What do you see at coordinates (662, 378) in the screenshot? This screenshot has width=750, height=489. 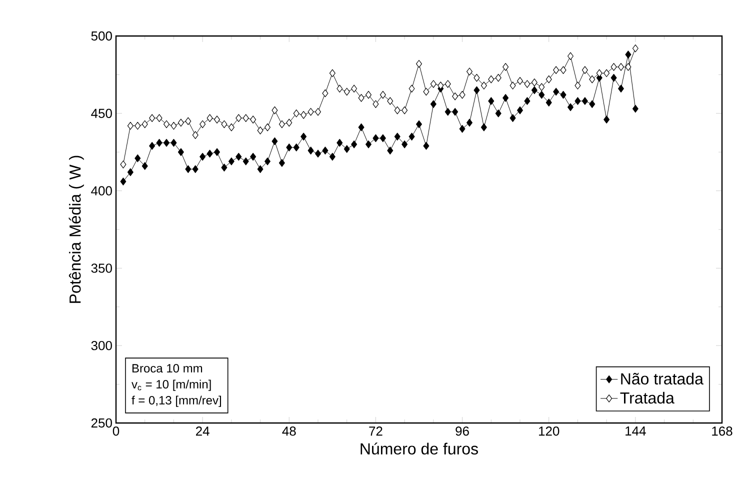 I see `legend-label: Não tratada` at bounding box center [662, 378].